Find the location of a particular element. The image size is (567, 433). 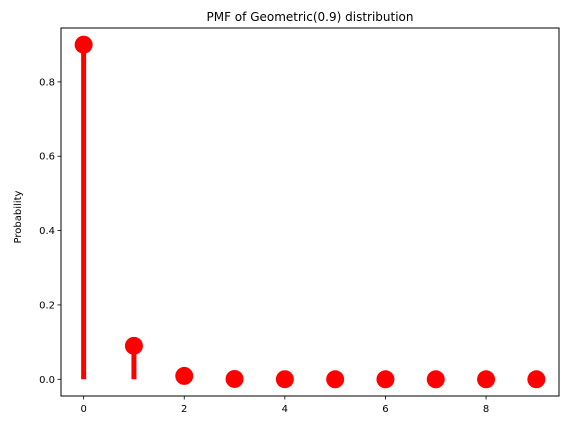

y-tick-label: 0.4 is located at coordinates (47, 231).